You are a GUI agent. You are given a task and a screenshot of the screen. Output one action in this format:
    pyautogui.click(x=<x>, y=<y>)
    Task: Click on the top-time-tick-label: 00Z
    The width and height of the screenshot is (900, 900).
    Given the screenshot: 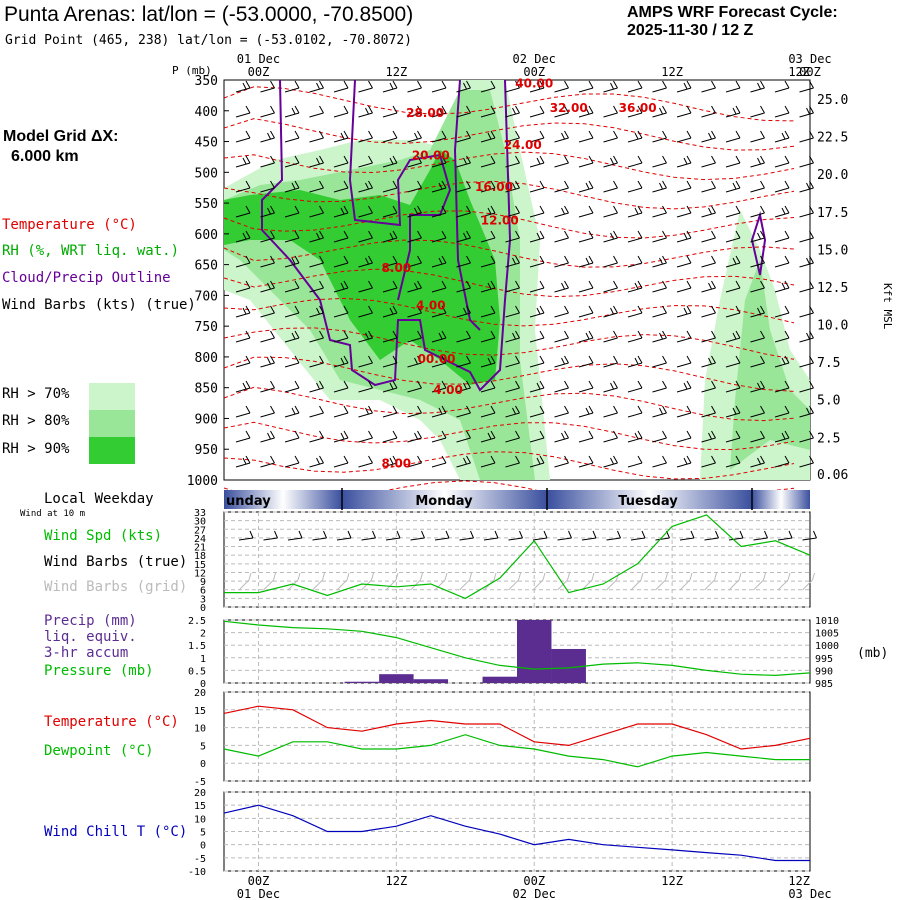 What is the action you would take?
    pyautogui.click(x=810, y=72)
    